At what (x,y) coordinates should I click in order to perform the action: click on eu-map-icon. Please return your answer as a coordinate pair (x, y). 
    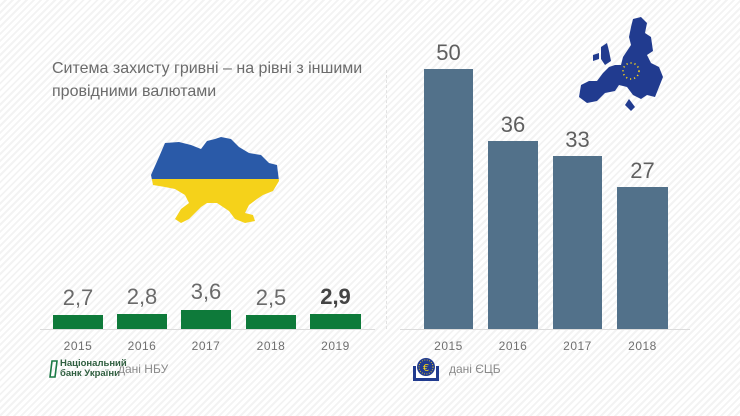
    Looking at the image, I should click on (621, 64).